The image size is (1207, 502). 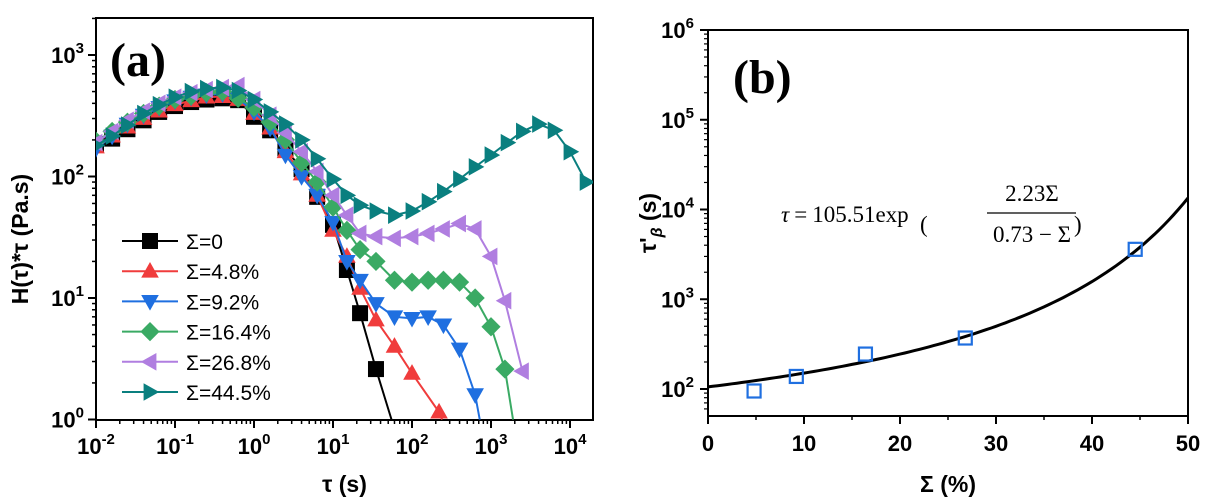 I want to click on equation-right-paren: ), so click(x=1078, y=224).